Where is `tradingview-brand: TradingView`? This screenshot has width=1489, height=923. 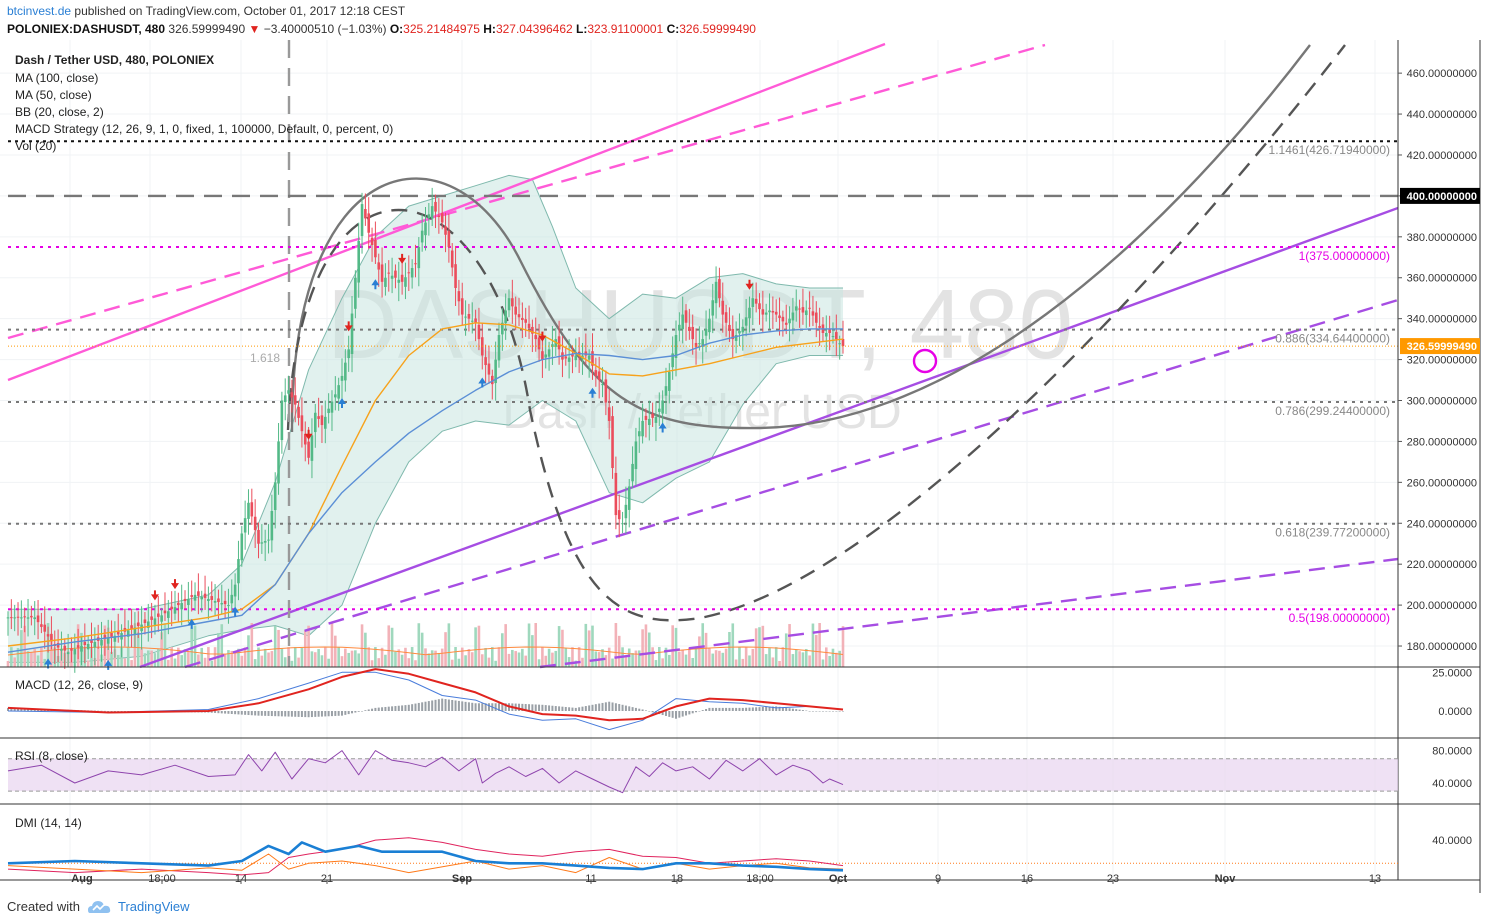 tradingview-brand: TradingView is located at coordinates (154, 906).